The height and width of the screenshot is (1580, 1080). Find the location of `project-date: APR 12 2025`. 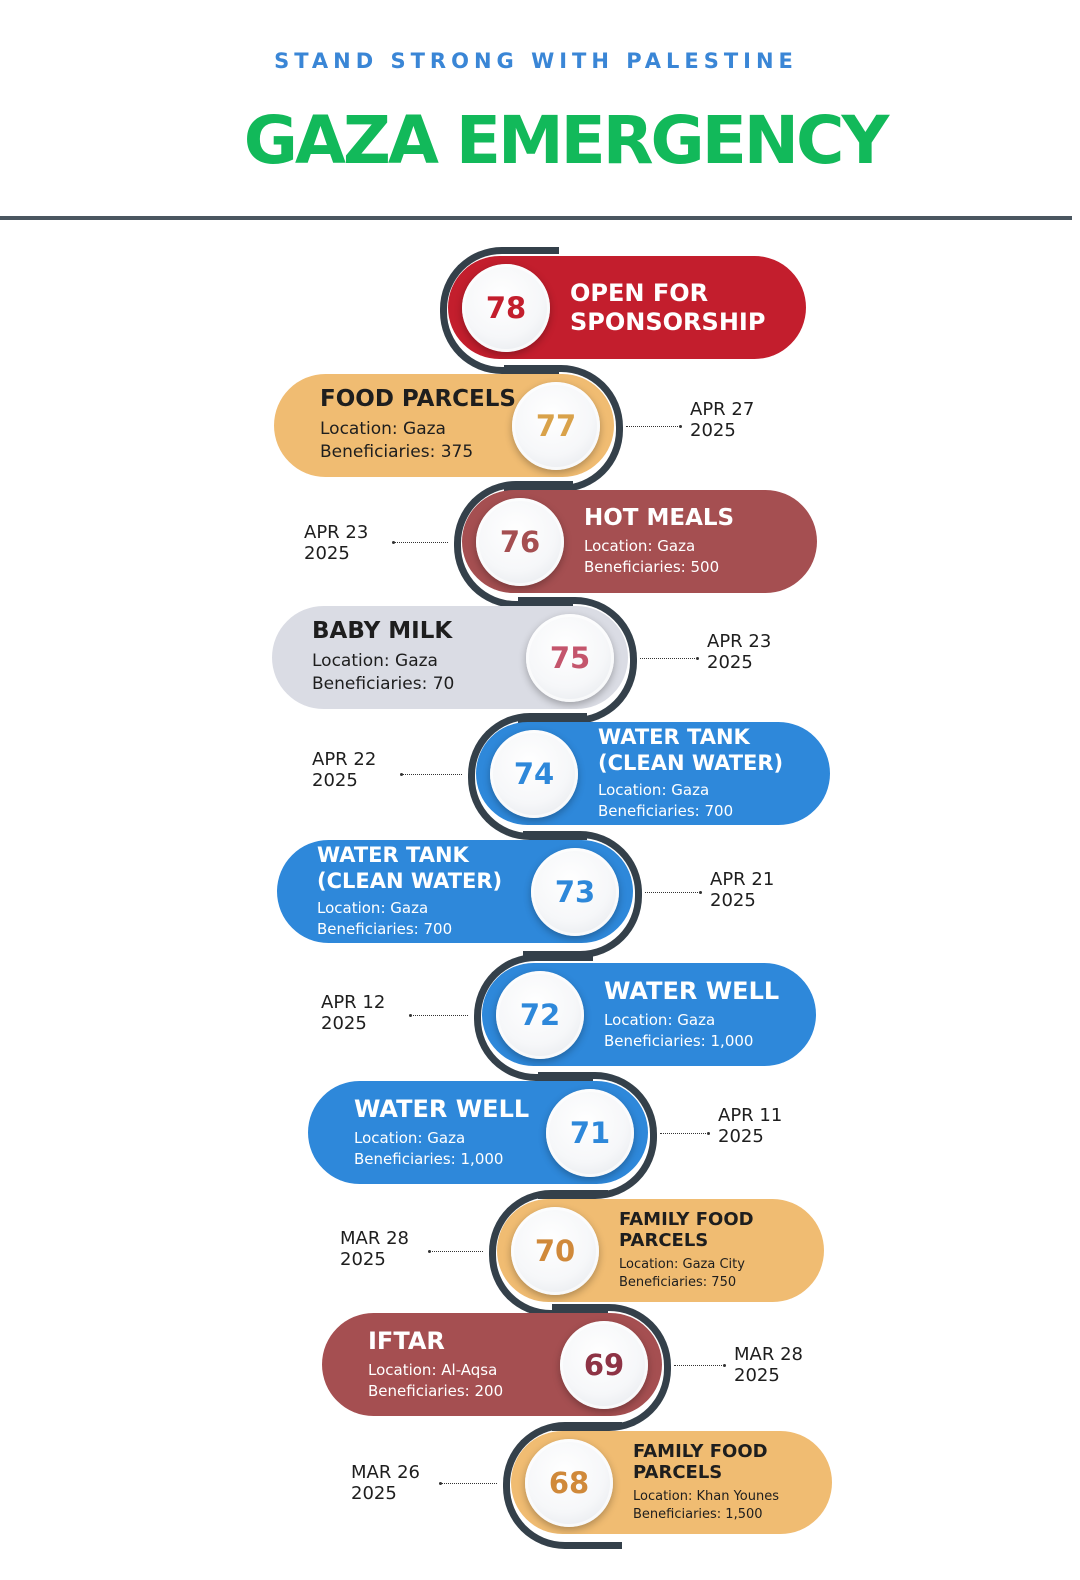

project-date: APR 12 2025 is located at coordinates (353, 1013).